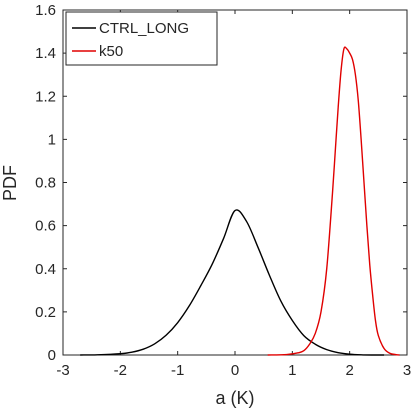 The image size is (415, 417). I want to click on y-tick-label: 1, so click(52, 139).